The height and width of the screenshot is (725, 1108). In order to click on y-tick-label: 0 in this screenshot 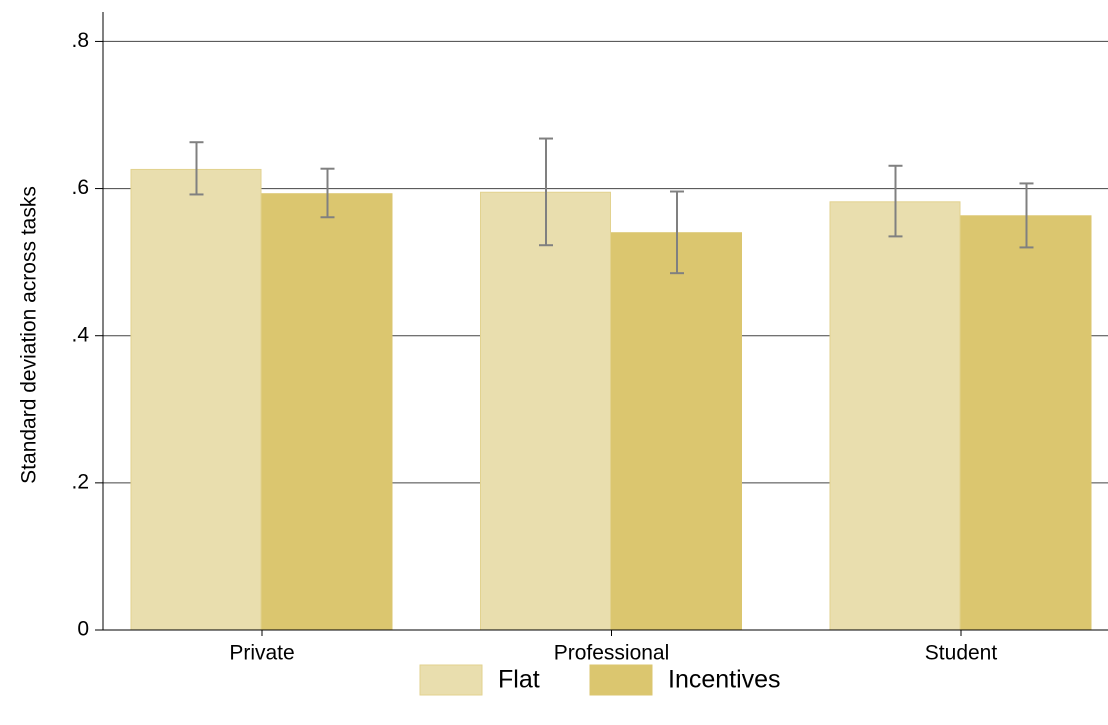, I will do `click(83, 629)`.